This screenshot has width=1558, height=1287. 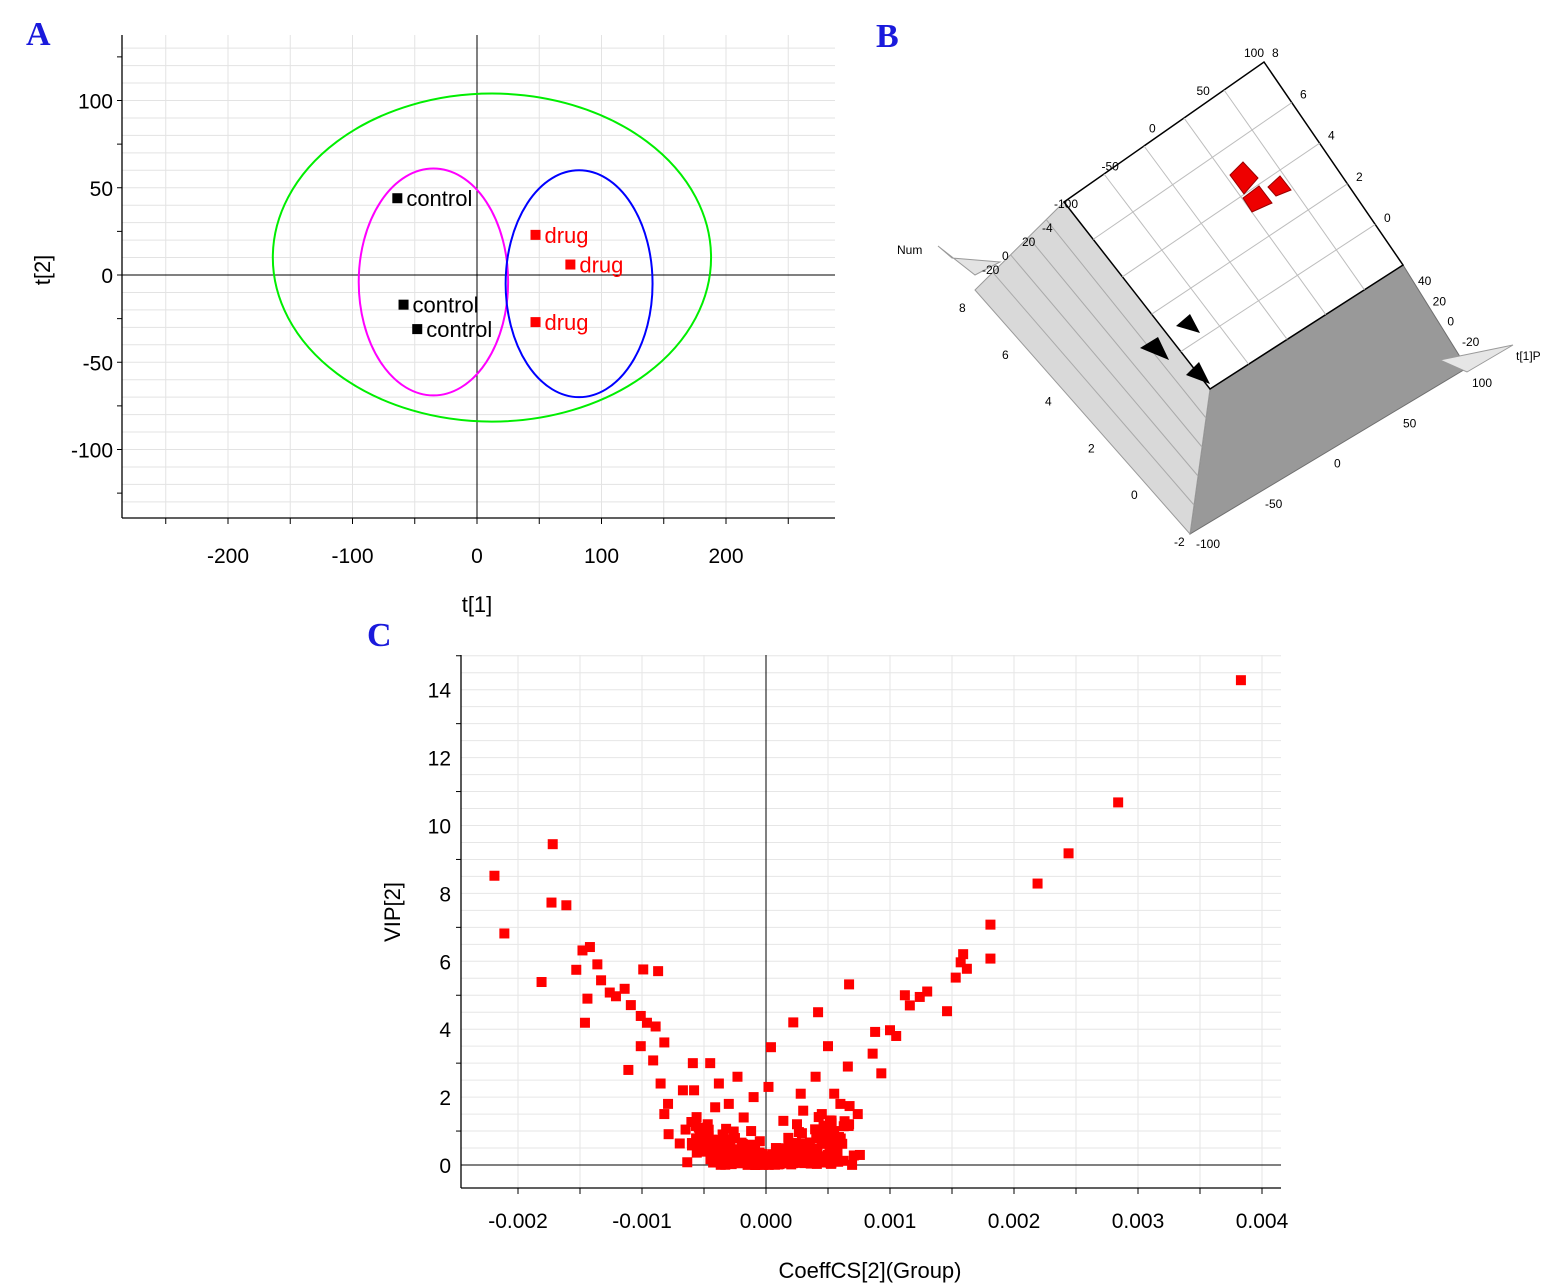 I want to click on x-tick-label: -0.001, so click(x=642, y=1221).